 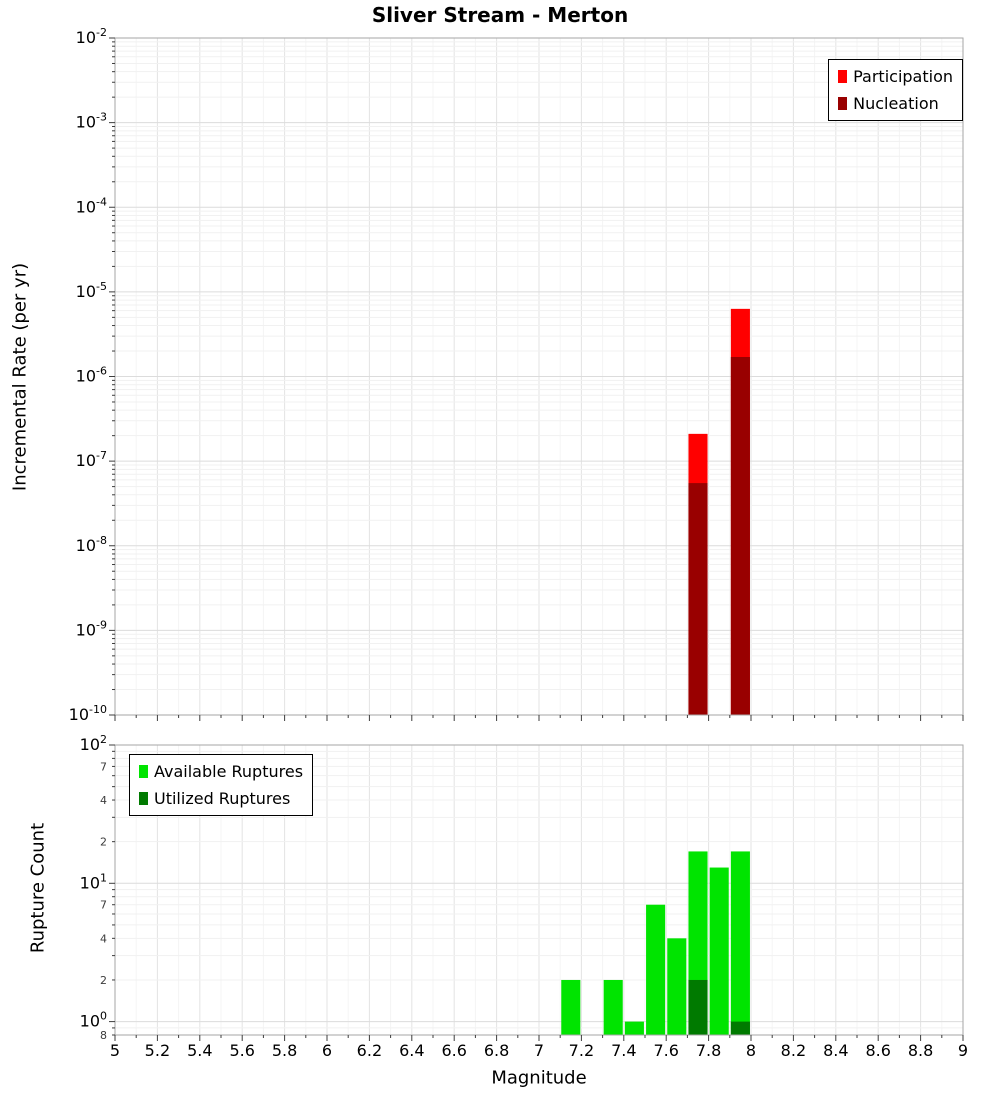 What do you see at coordinates (93, 743) in the screenshot?
I see `y-tick-label: 10²` at bounding box center [93, 743].